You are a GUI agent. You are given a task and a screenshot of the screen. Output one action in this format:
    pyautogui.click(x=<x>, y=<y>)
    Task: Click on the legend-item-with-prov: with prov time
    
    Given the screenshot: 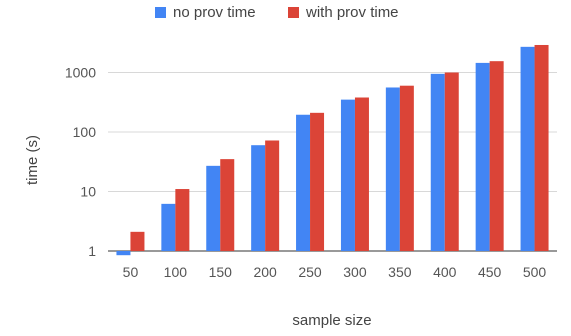 What is the action you would take?
    pyautogui.click(x=343, y=12)
    